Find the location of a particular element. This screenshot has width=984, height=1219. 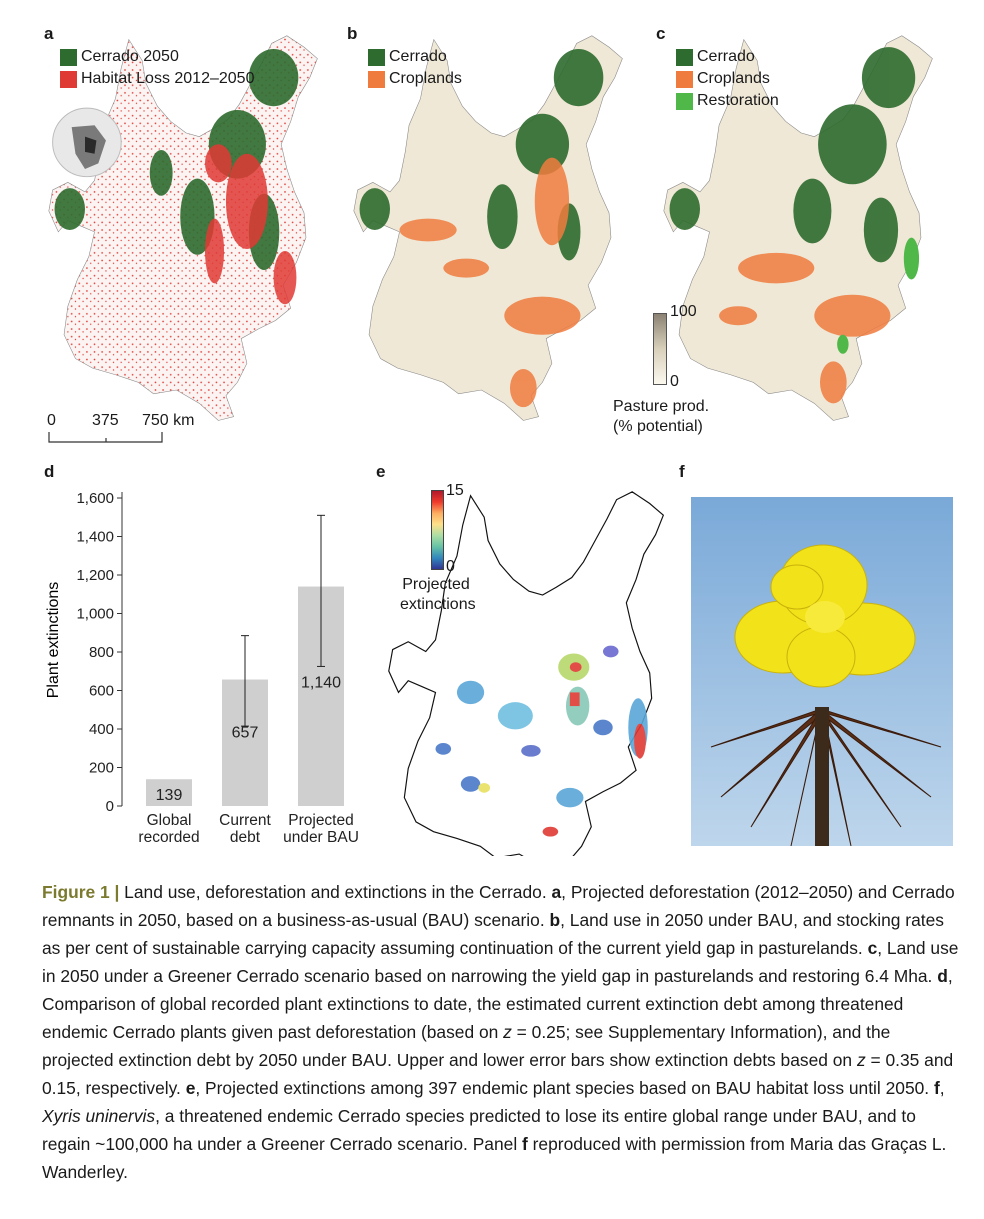

bar-value-label: 657 is located at coordinates (245, 733).